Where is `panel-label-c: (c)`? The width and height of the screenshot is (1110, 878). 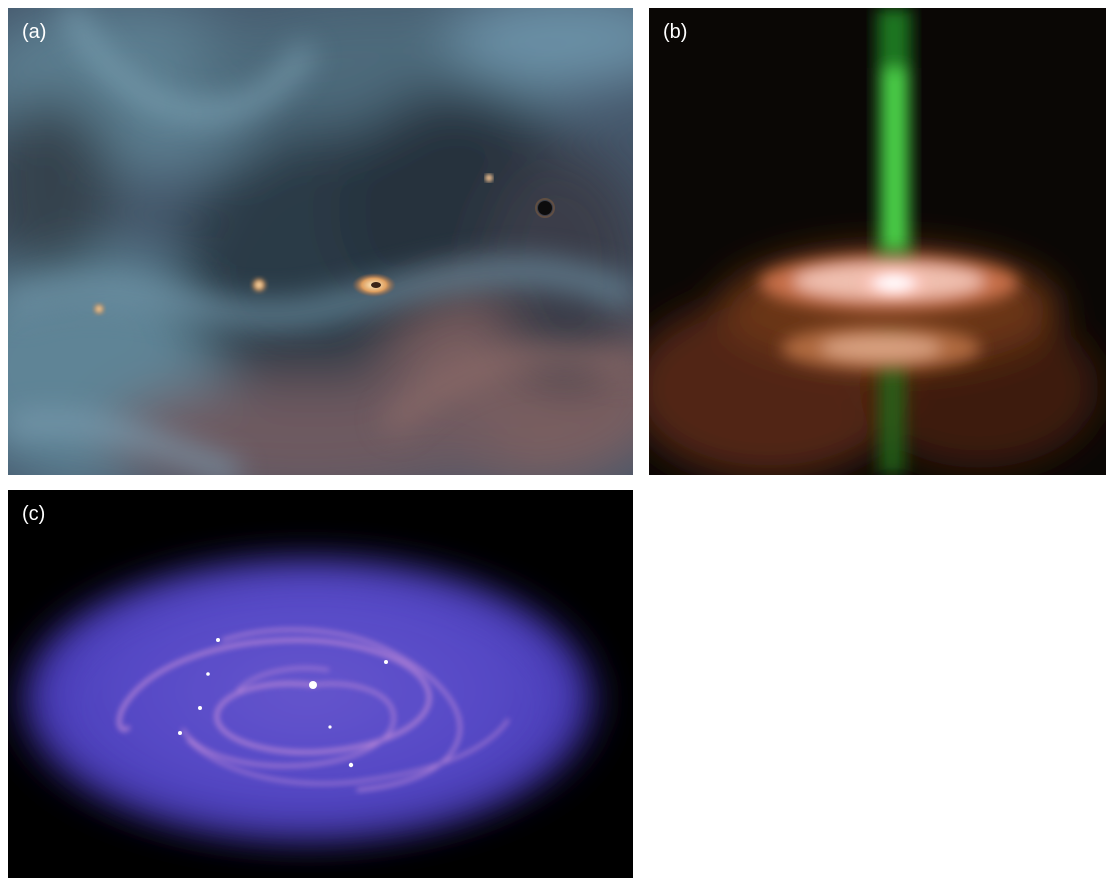
panel-label-c: (c) is located at coordinates (34, 514).